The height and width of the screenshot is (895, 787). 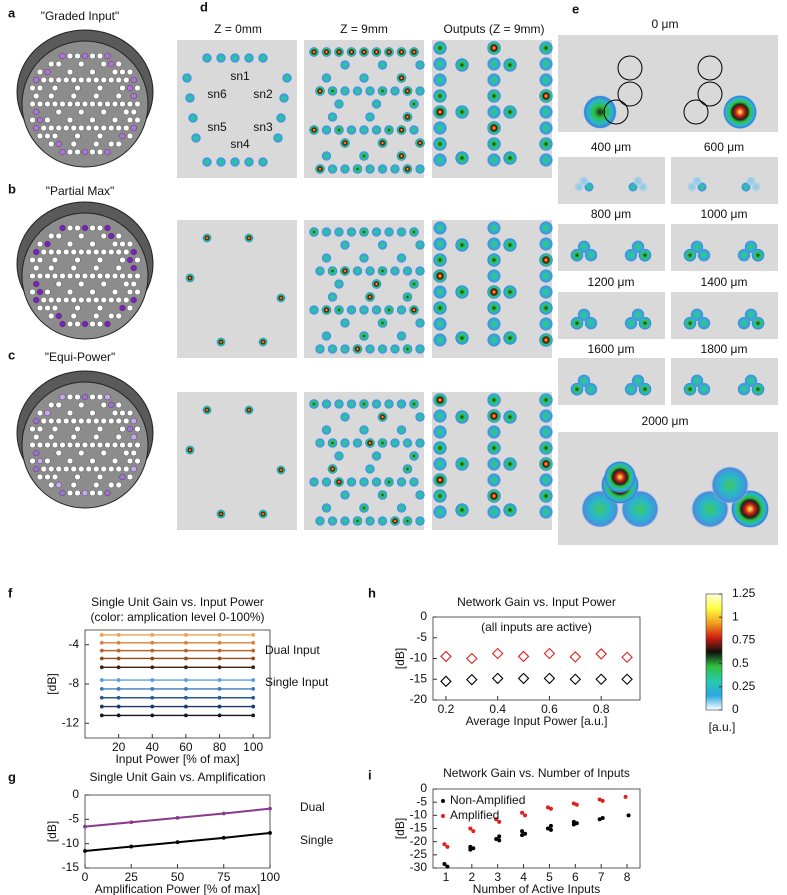 I want to click on propagation-label: 1000 μm, so click(x=724, y=214).